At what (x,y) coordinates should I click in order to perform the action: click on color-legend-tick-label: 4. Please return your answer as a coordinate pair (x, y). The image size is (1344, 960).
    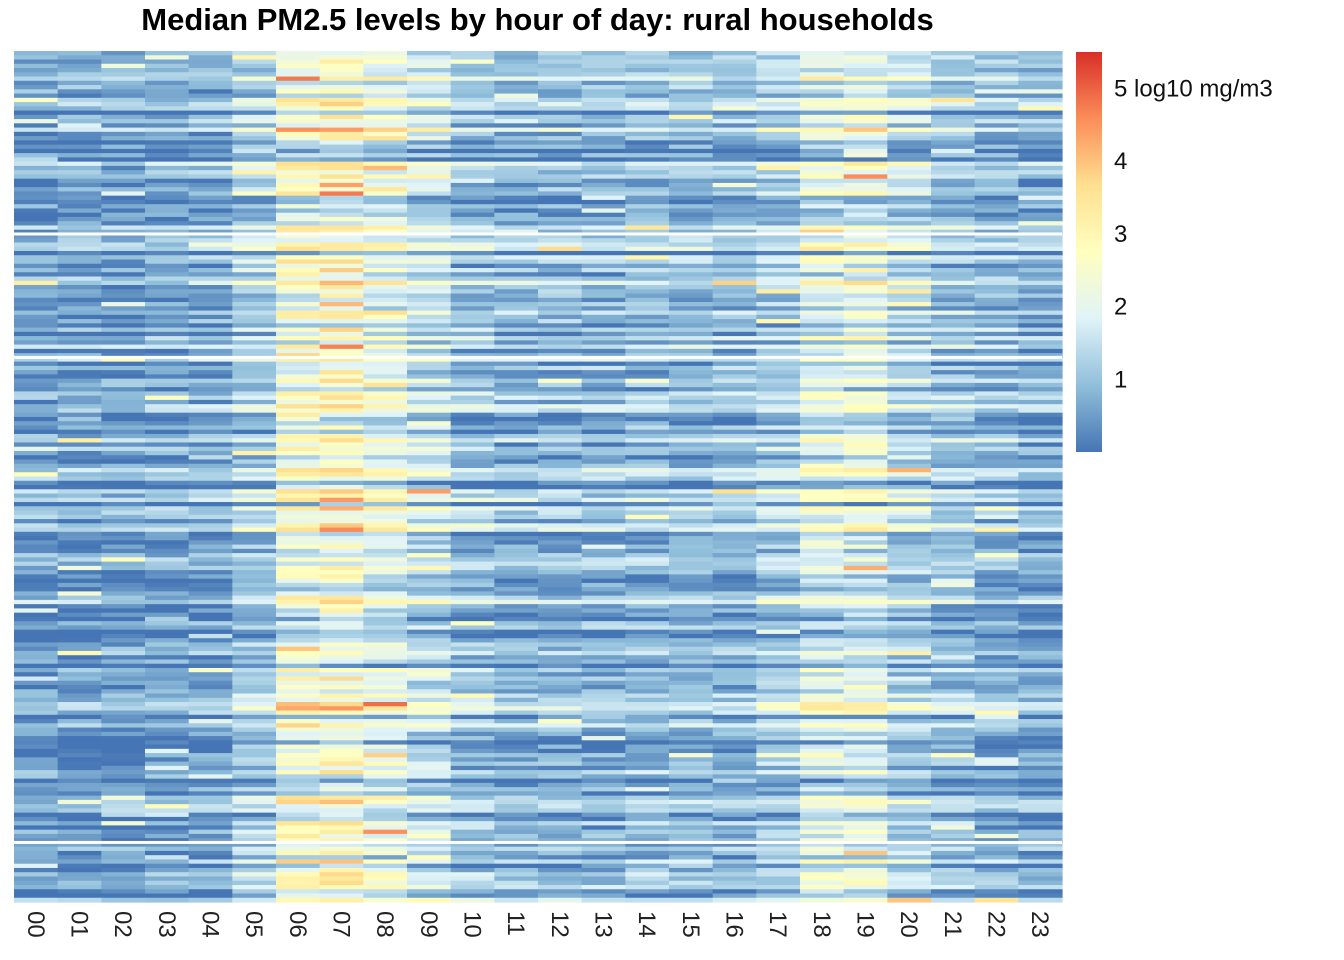
    Looking at the image, I should click on (1120, 161).